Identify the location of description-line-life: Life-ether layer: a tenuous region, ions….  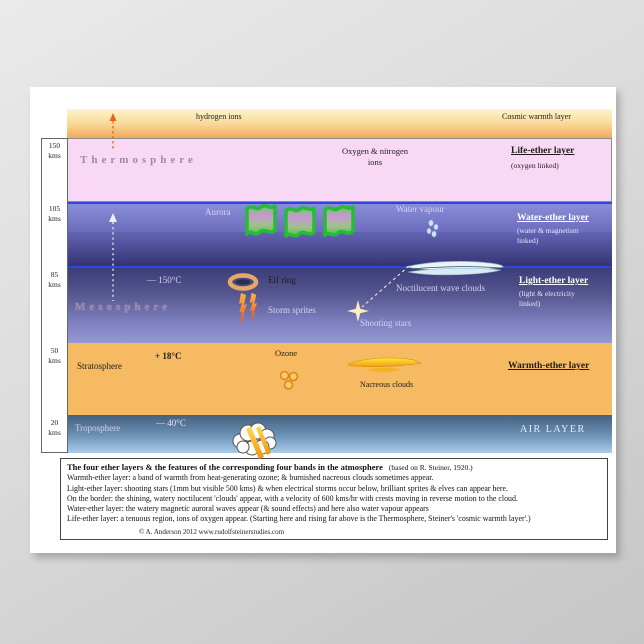
(299, 519).